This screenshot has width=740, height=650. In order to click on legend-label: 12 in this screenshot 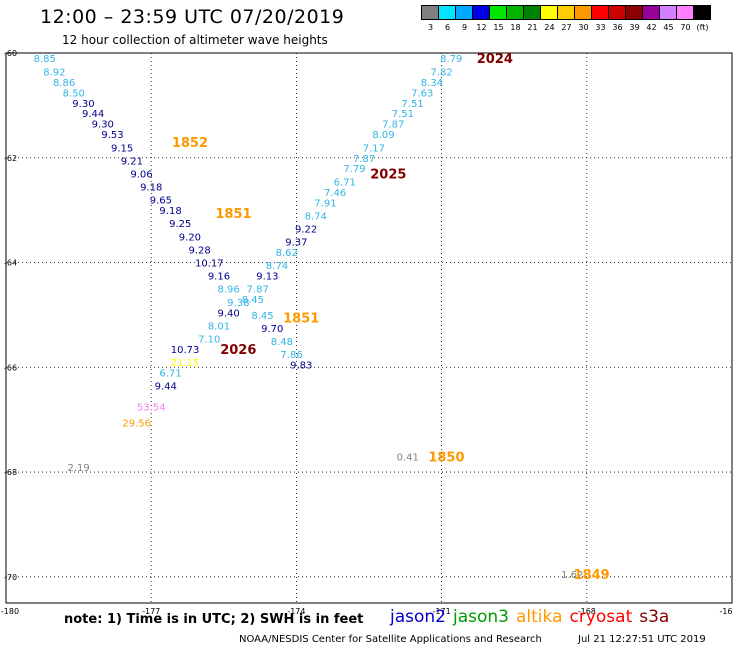, I will do `click(481, 27)`.